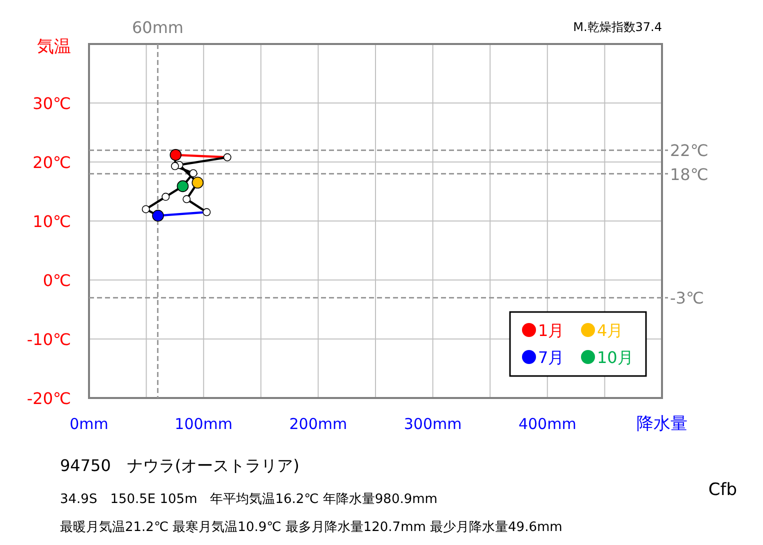  Describe the element at coordinates (610, 330) in the screenshot. I see `legend-label: 4月` at that location.